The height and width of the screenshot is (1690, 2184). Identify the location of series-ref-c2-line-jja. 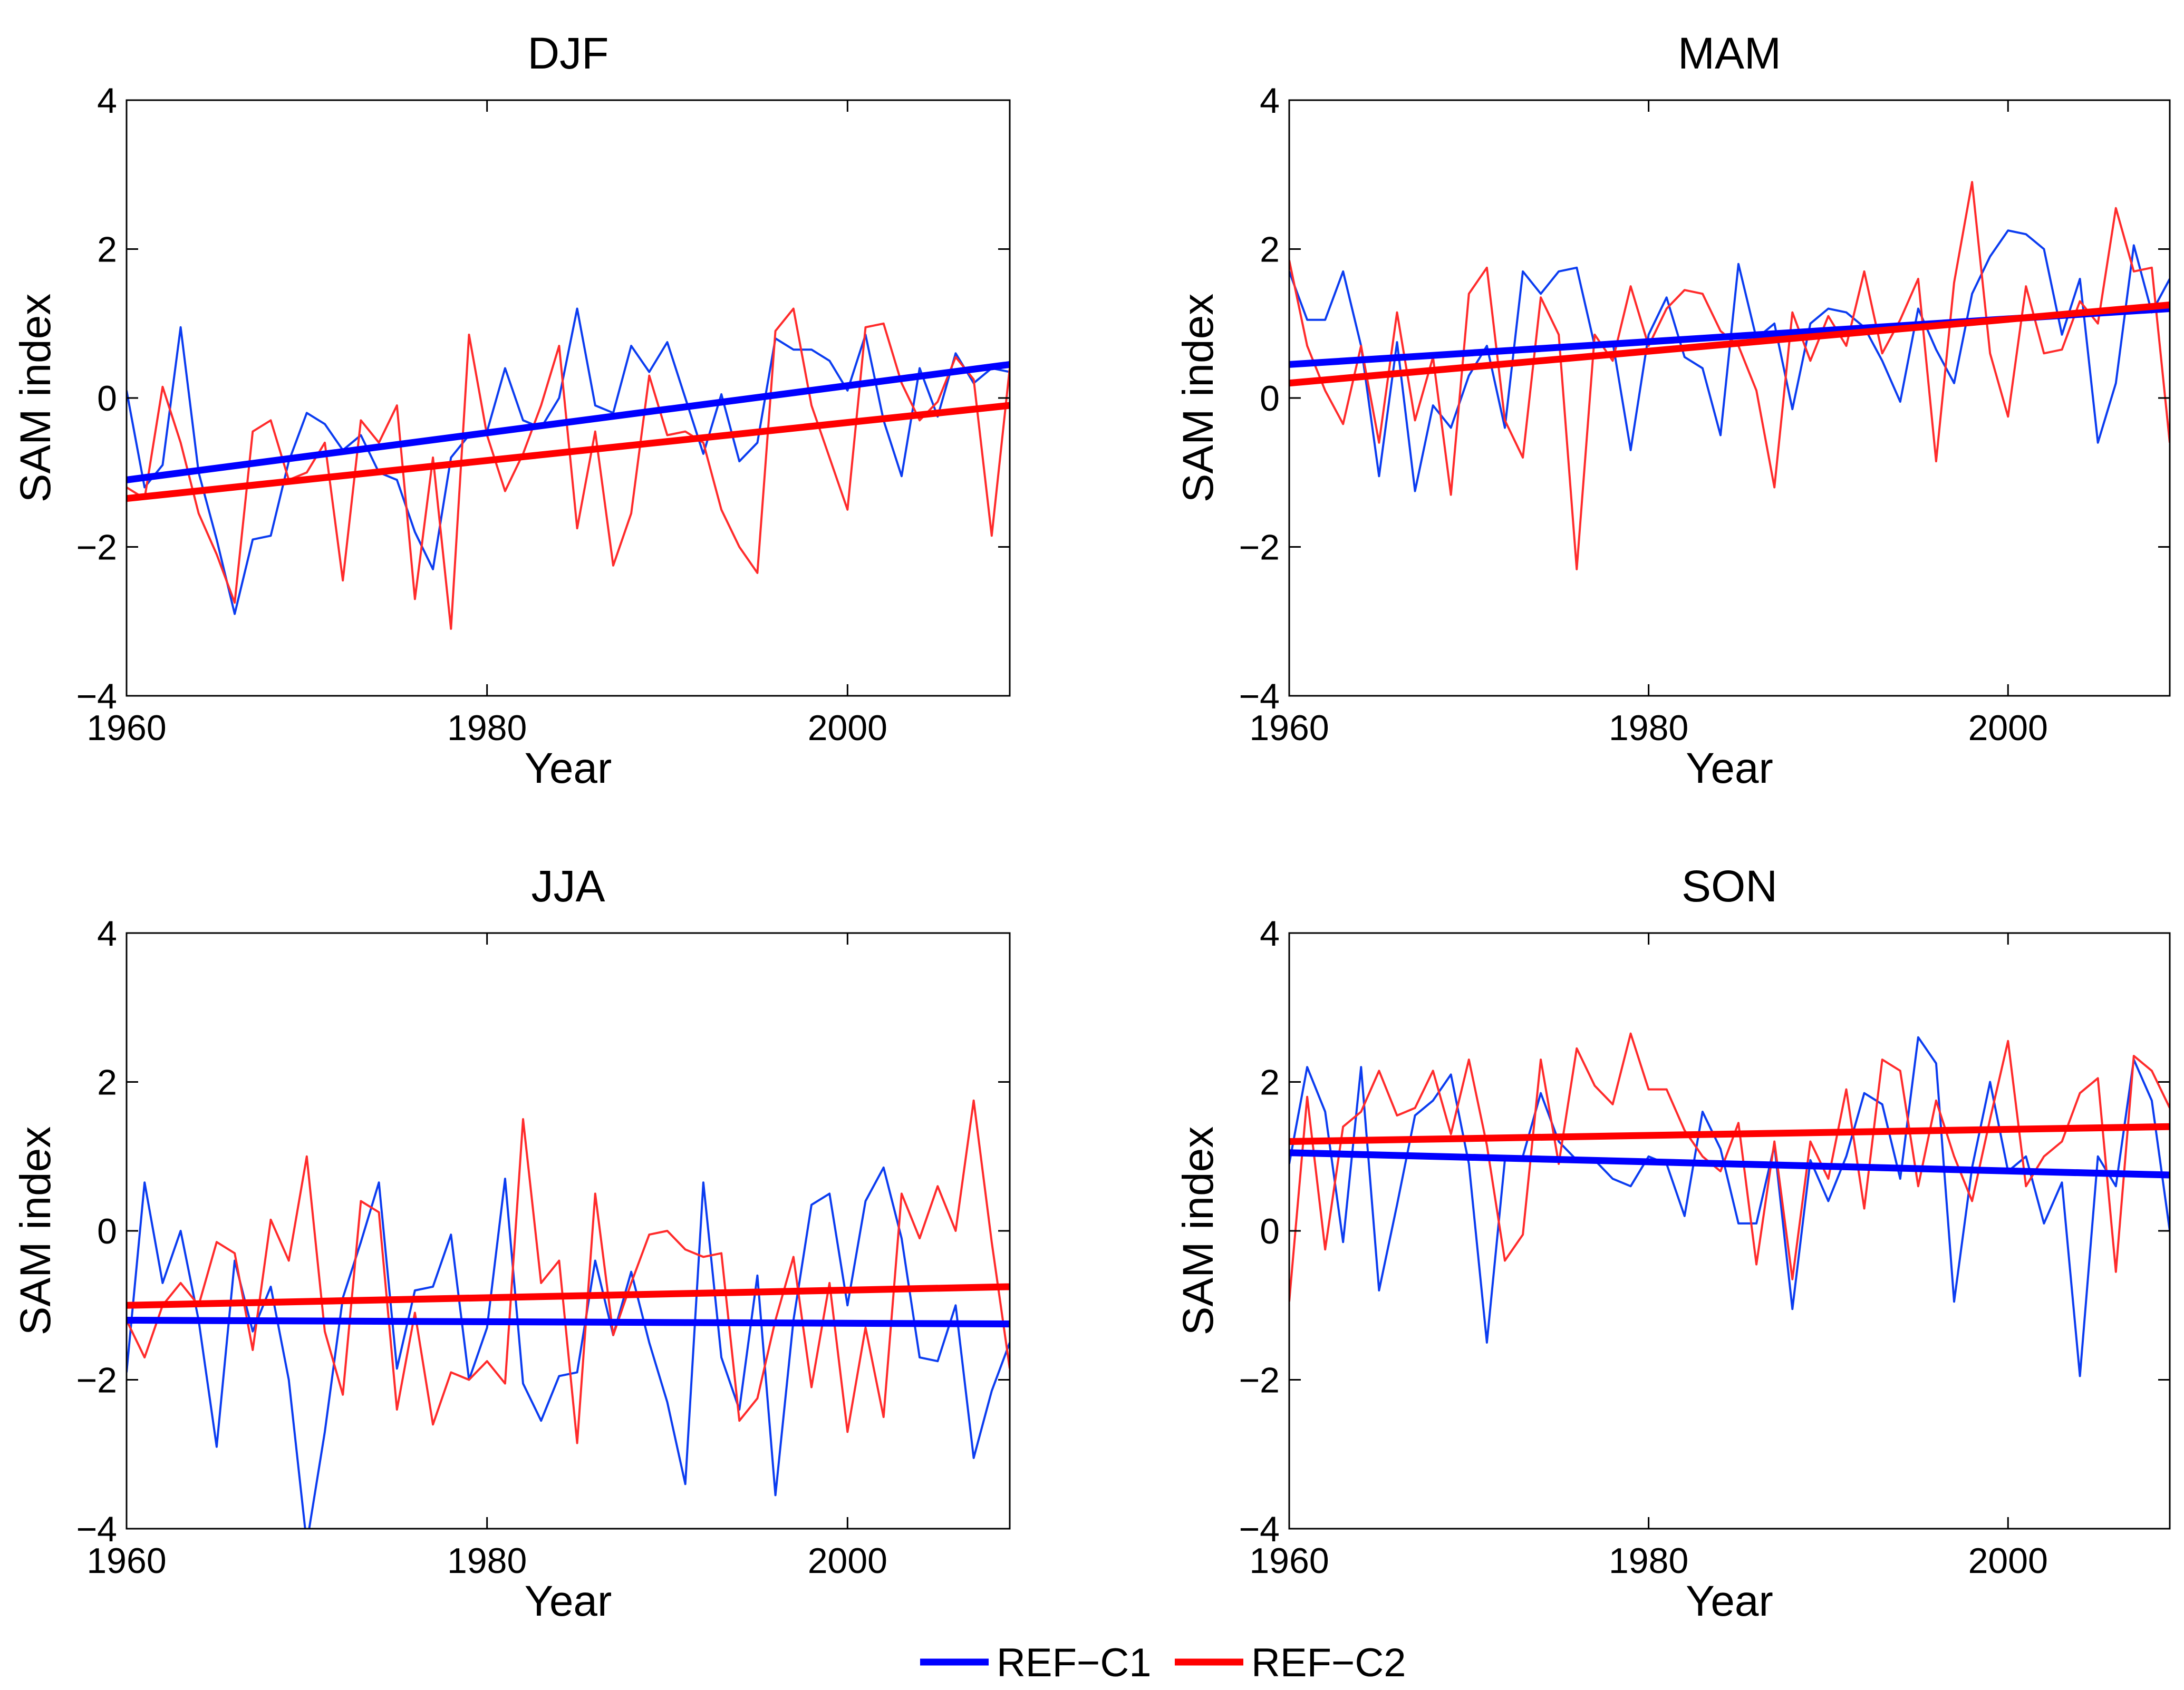
(568, 1272).